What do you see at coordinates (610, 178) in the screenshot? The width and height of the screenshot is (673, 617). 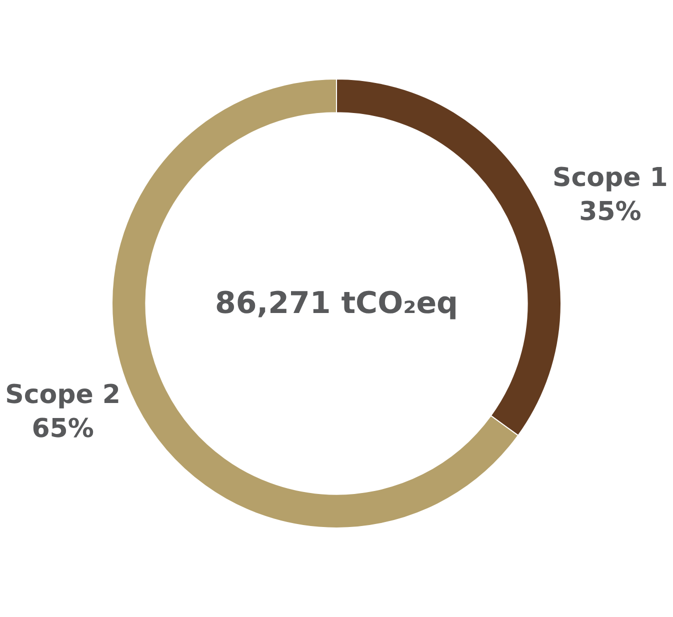 I see `slice-label: Scope 1` at bounding box center [610, 178].